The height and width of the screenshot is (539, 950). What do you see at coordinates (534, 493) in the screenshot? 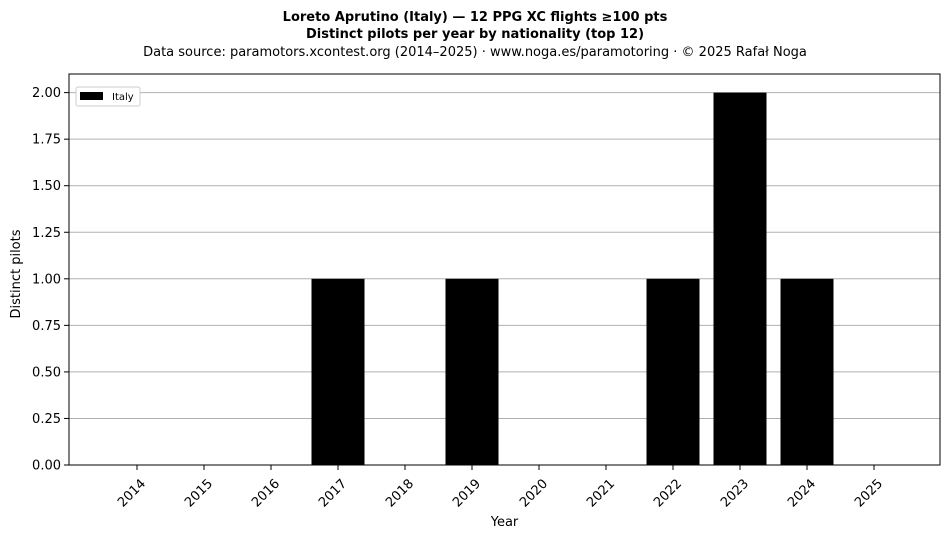
I see `x-tick-label: 2020` at bounding box center [534, 493].